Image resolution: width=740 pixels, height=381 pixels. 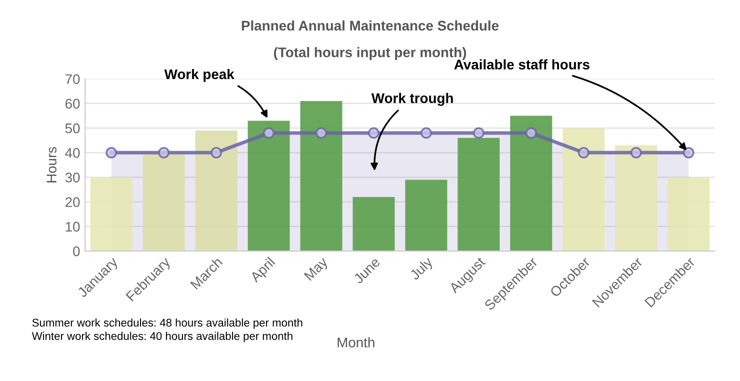 What do you see at coordinates (72, 153) in the screenshot?
I see `y-tick-label: 40` at bounding box center [72, 153].